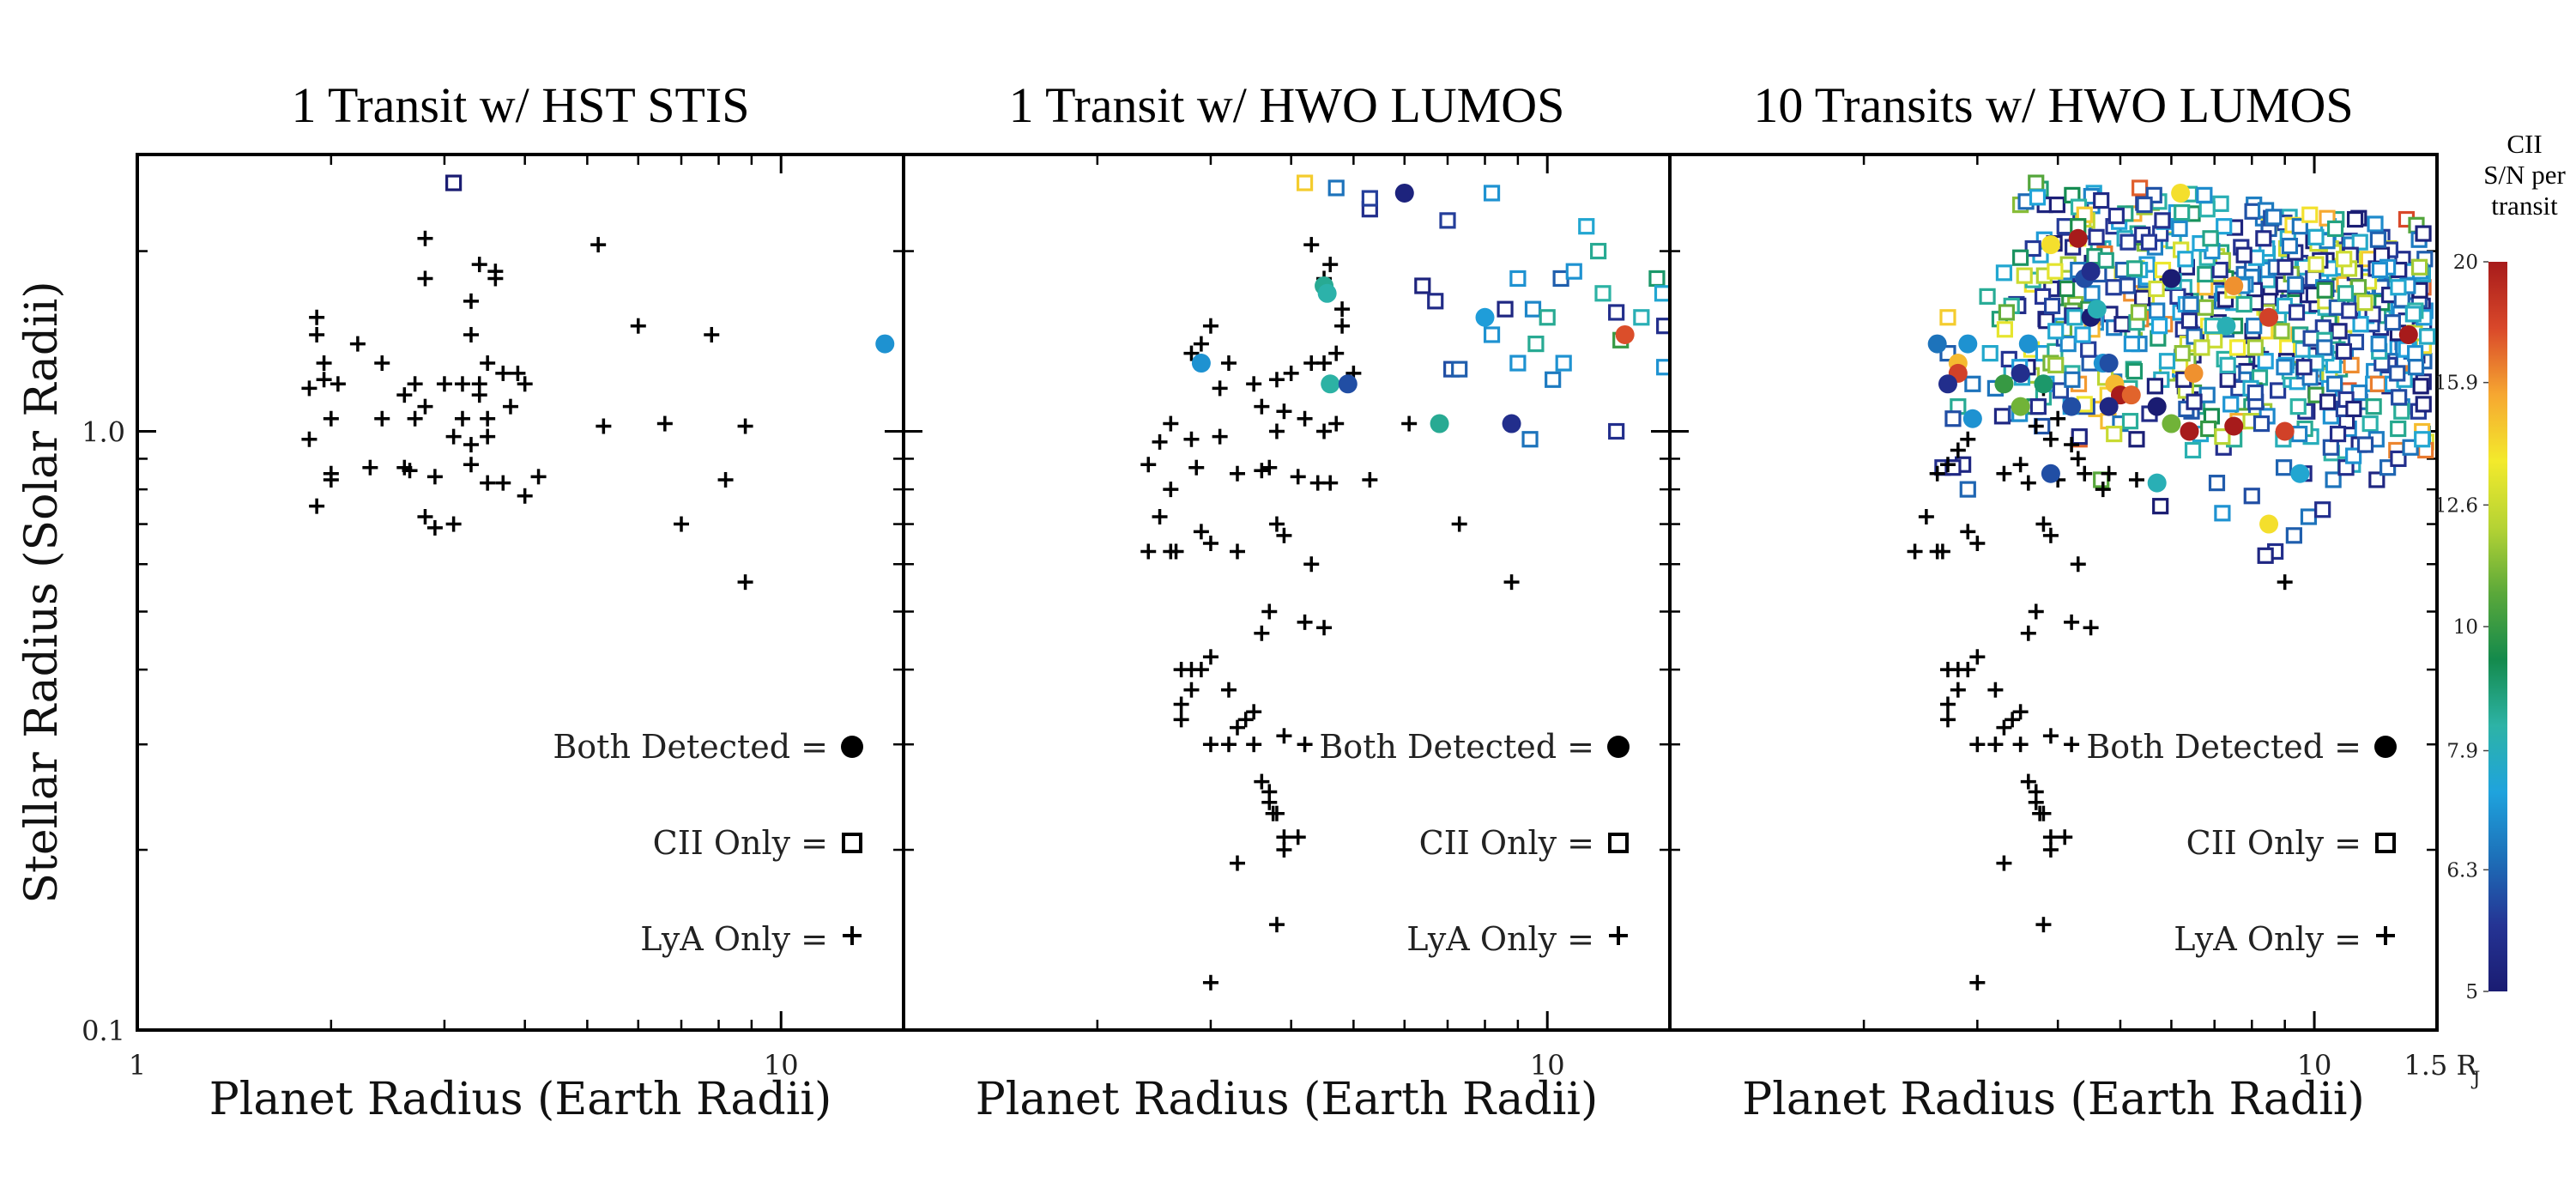 Image resolution: width=2576 pixels, height=1200 pixels. I want to click on legend-plus-marker, so click(1618, 936).